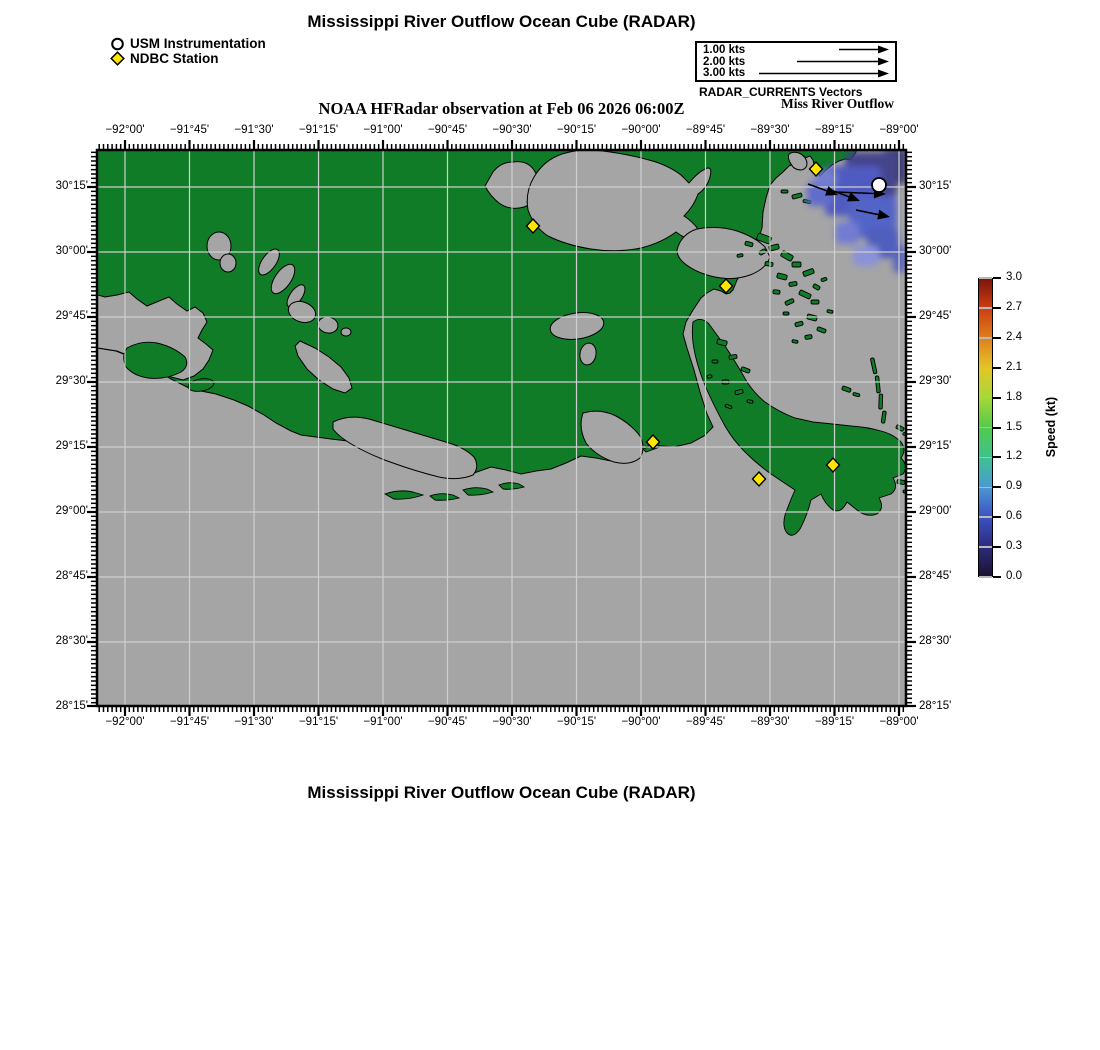 Image resolution: width=1100 pixels, height=1050 pixels. I want to click on legend-row-ndbc: NDBC Station, so click(188, 58).